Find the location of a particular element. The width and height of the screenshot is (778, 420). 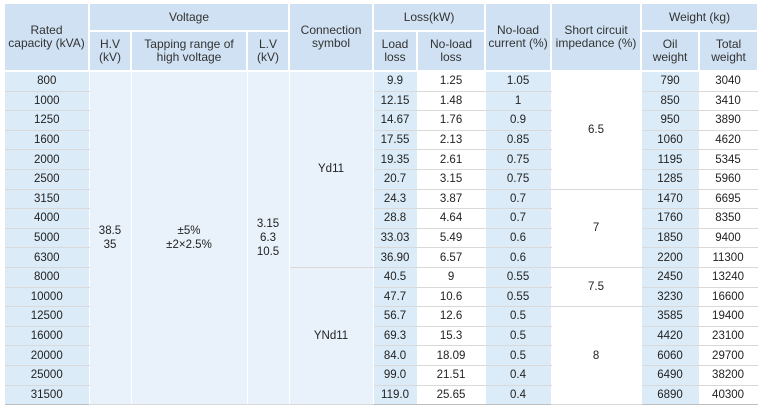

cell-connection-ynd11: YNd11 is located at coordinates (331, 336).